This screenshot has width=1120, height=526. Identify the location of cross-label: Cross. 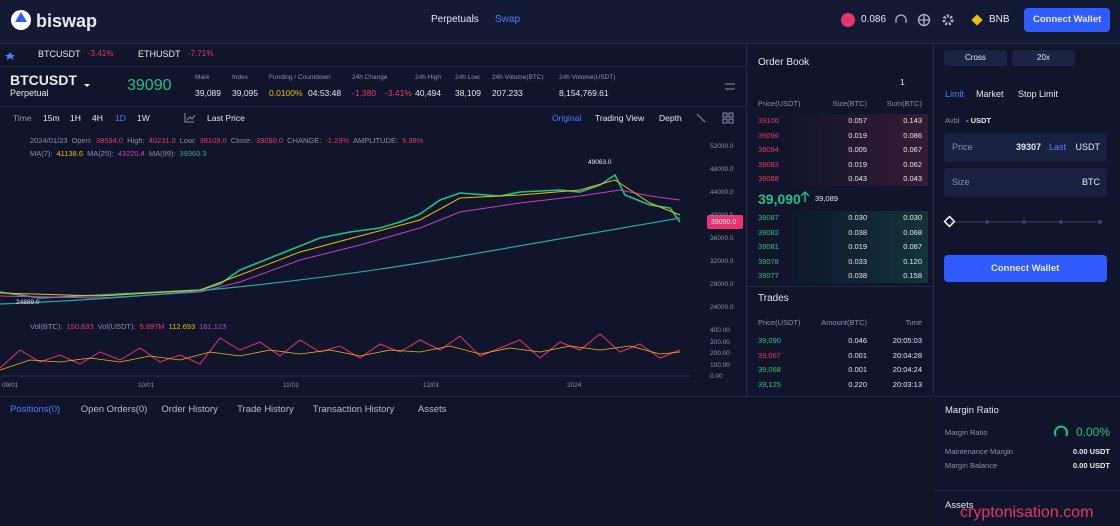
(975, 57).